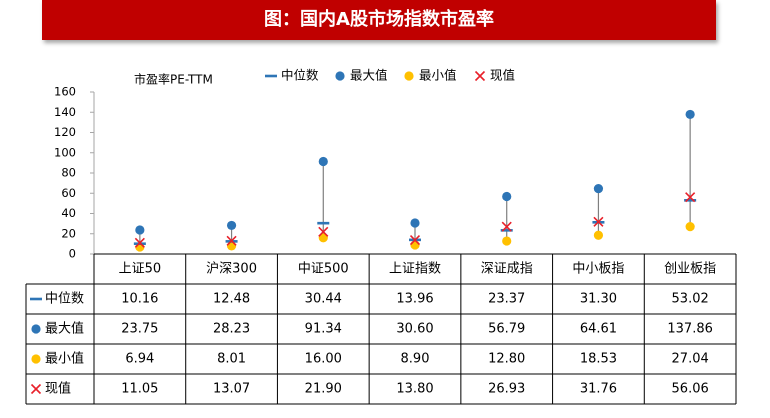 The width and height of the screenshot is (770, 418). Describe the element at coordinates (506, 389) in the screenshot. I see `data-label: 26.93` at that location.